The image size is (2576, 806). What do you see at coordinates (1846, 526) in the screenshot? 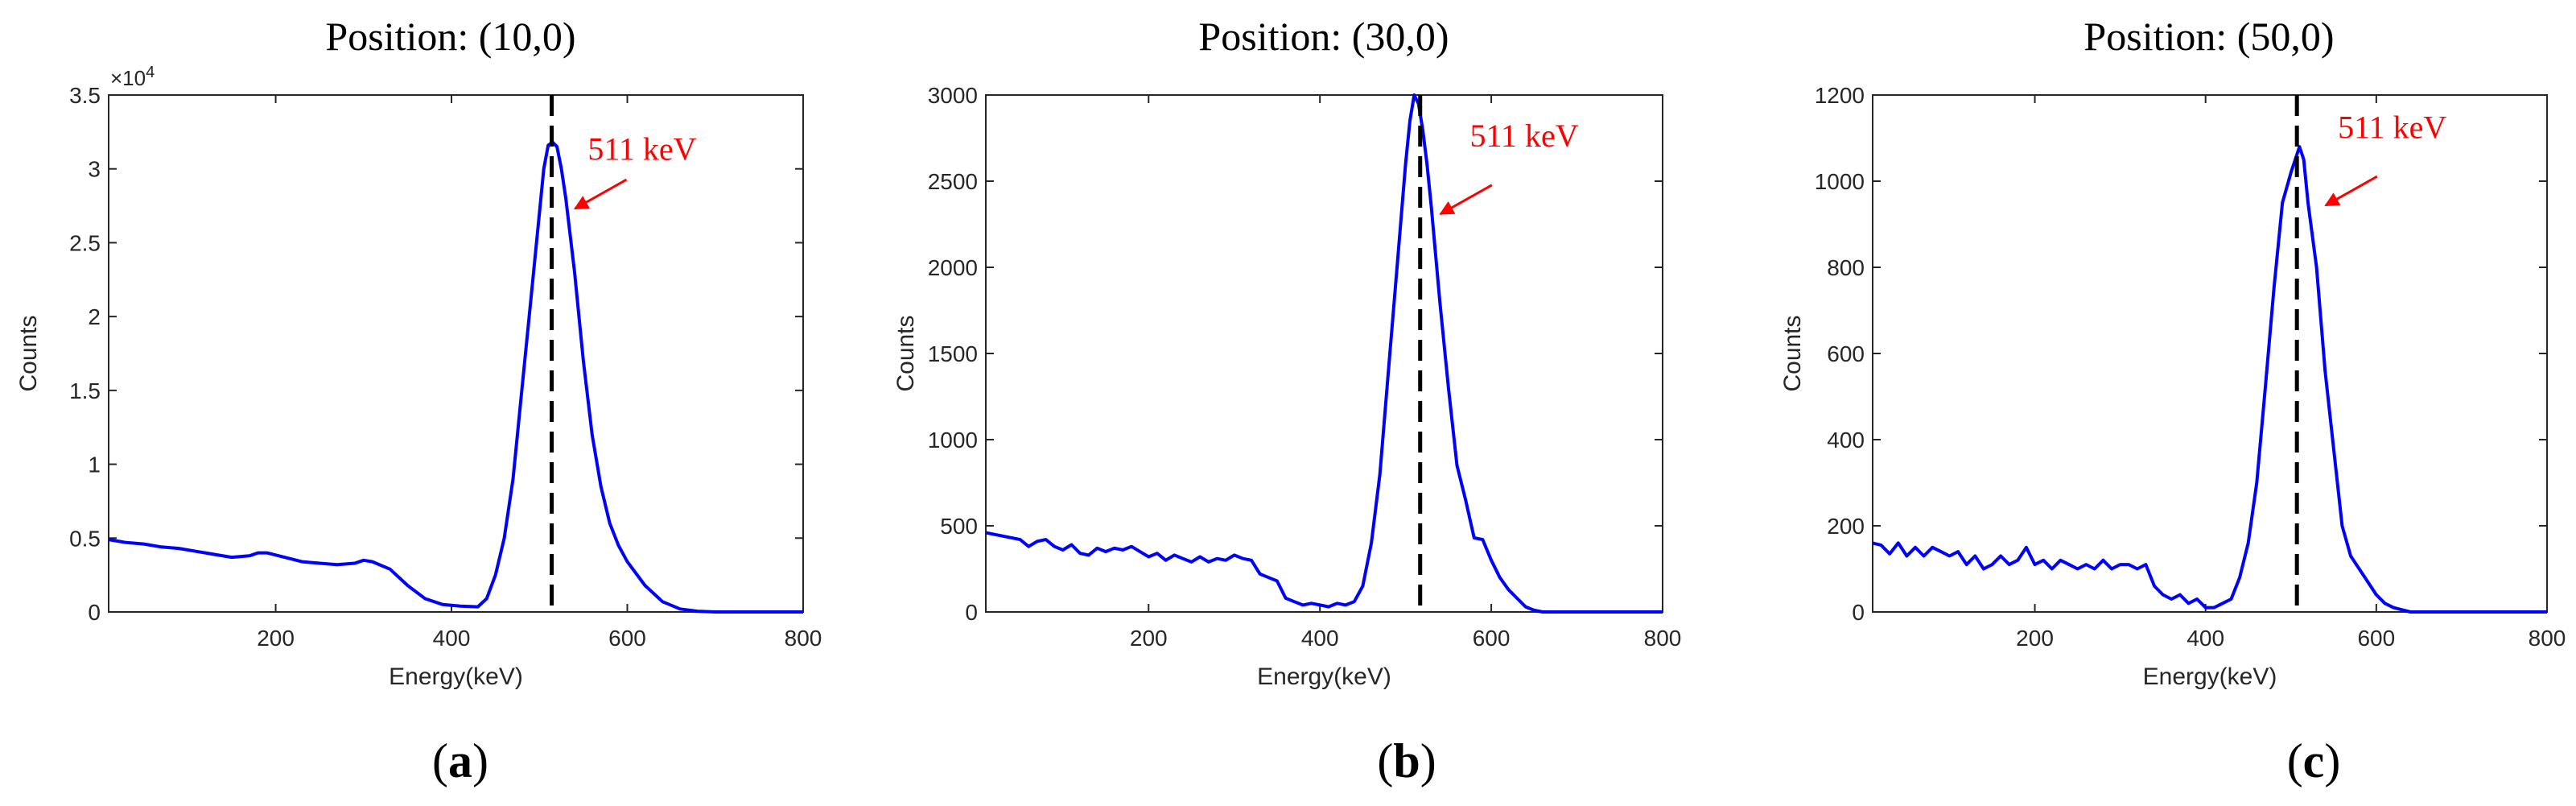
I see `y-tick-label: 200` at bounding box center [1846, 526].